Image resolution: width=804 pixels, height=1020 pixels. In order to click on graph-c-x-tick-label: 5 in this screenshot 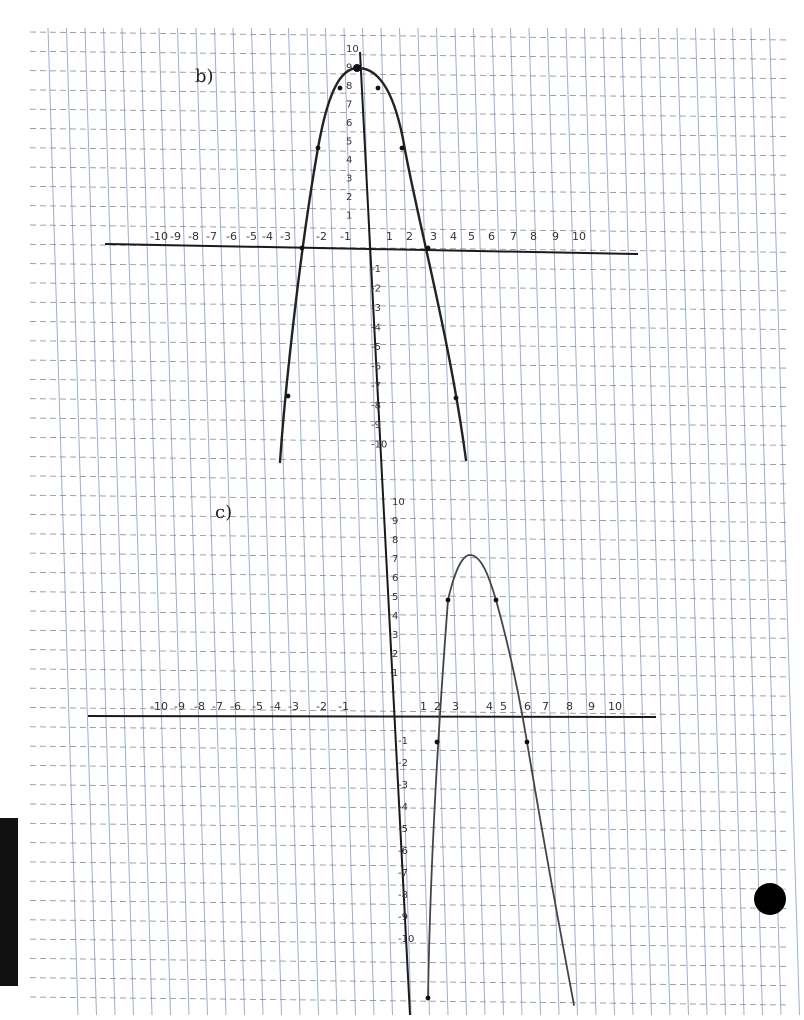, I will do `click(503, 706)`.